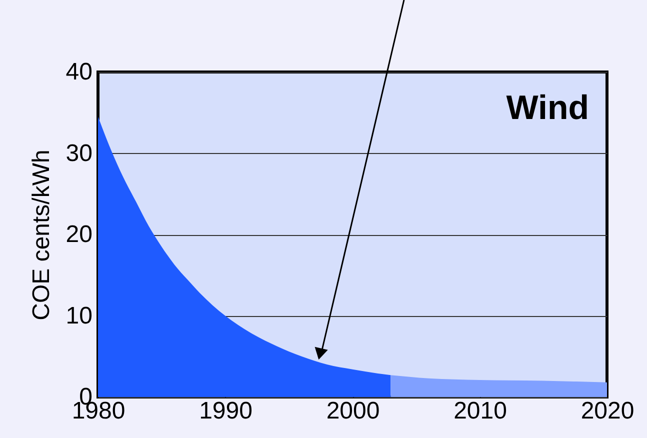 The height and width of the screenshot is (438, 647). Describe the element at coordinates (41, 235) in the screenshot. I see `y-axis-title: COE cents/kWh` at that location.